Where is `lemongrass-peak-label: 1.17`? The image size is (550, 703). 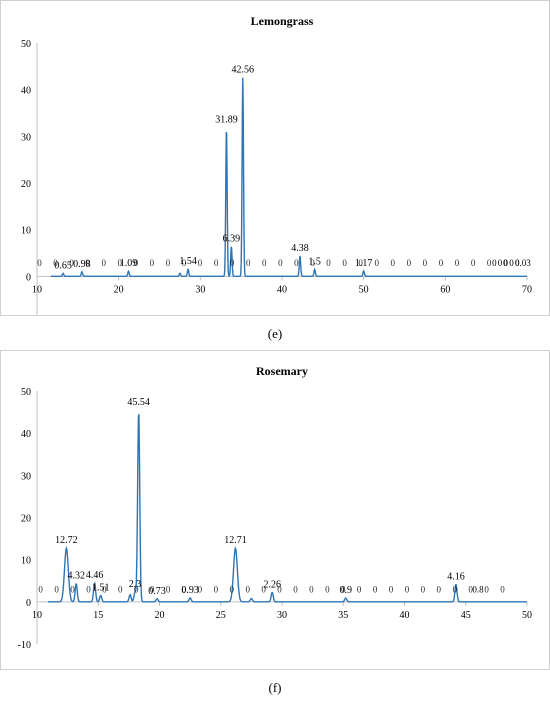
lemongrass-peak-label: 1.17 is located at coordinates (364, 263).